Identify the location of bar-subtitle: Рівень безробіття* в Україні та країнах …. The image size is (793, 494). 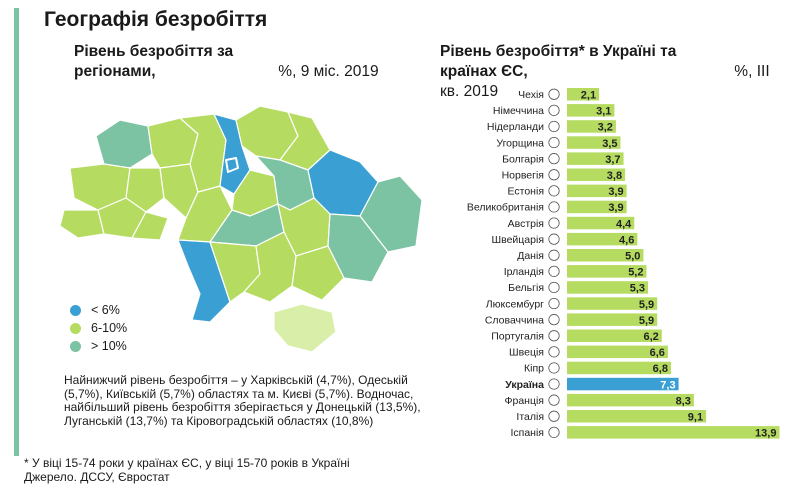
(616, 72).